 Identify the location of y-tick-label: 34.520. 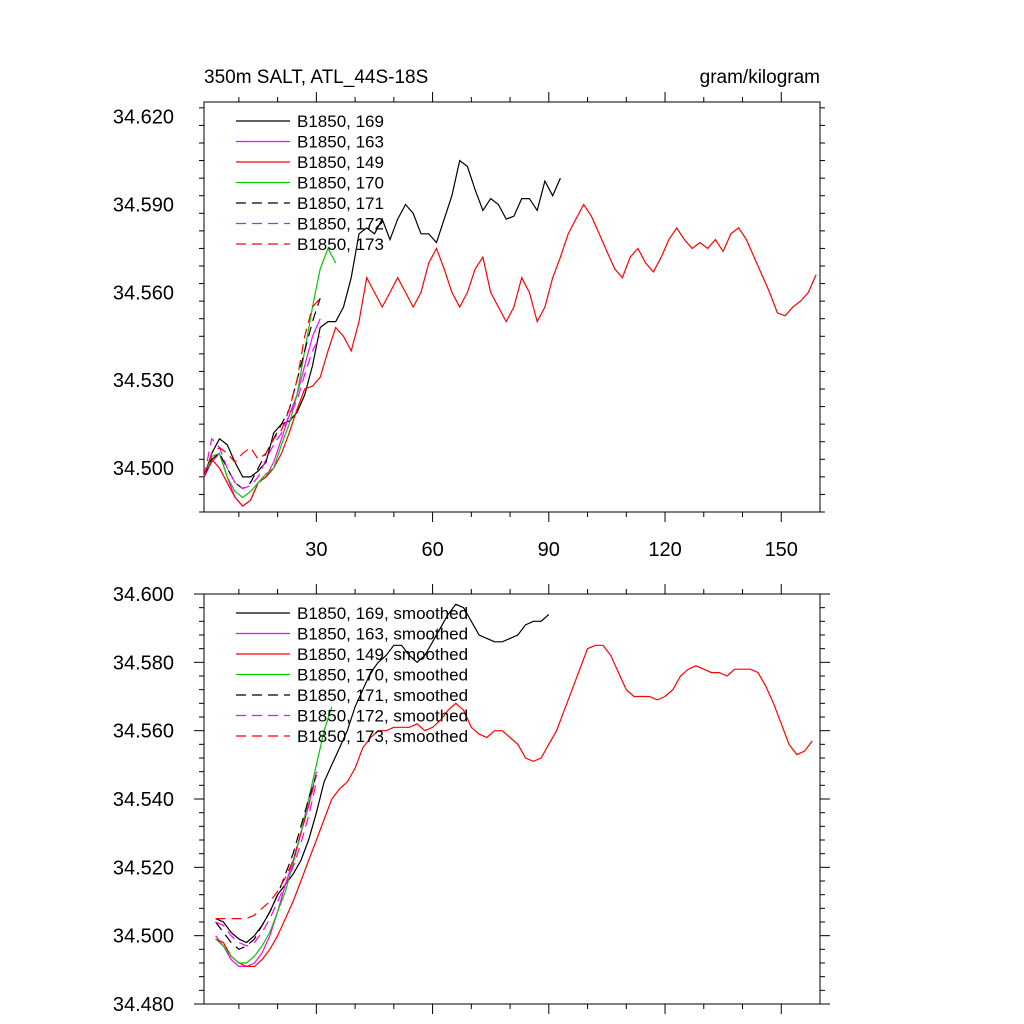
(143, 868).